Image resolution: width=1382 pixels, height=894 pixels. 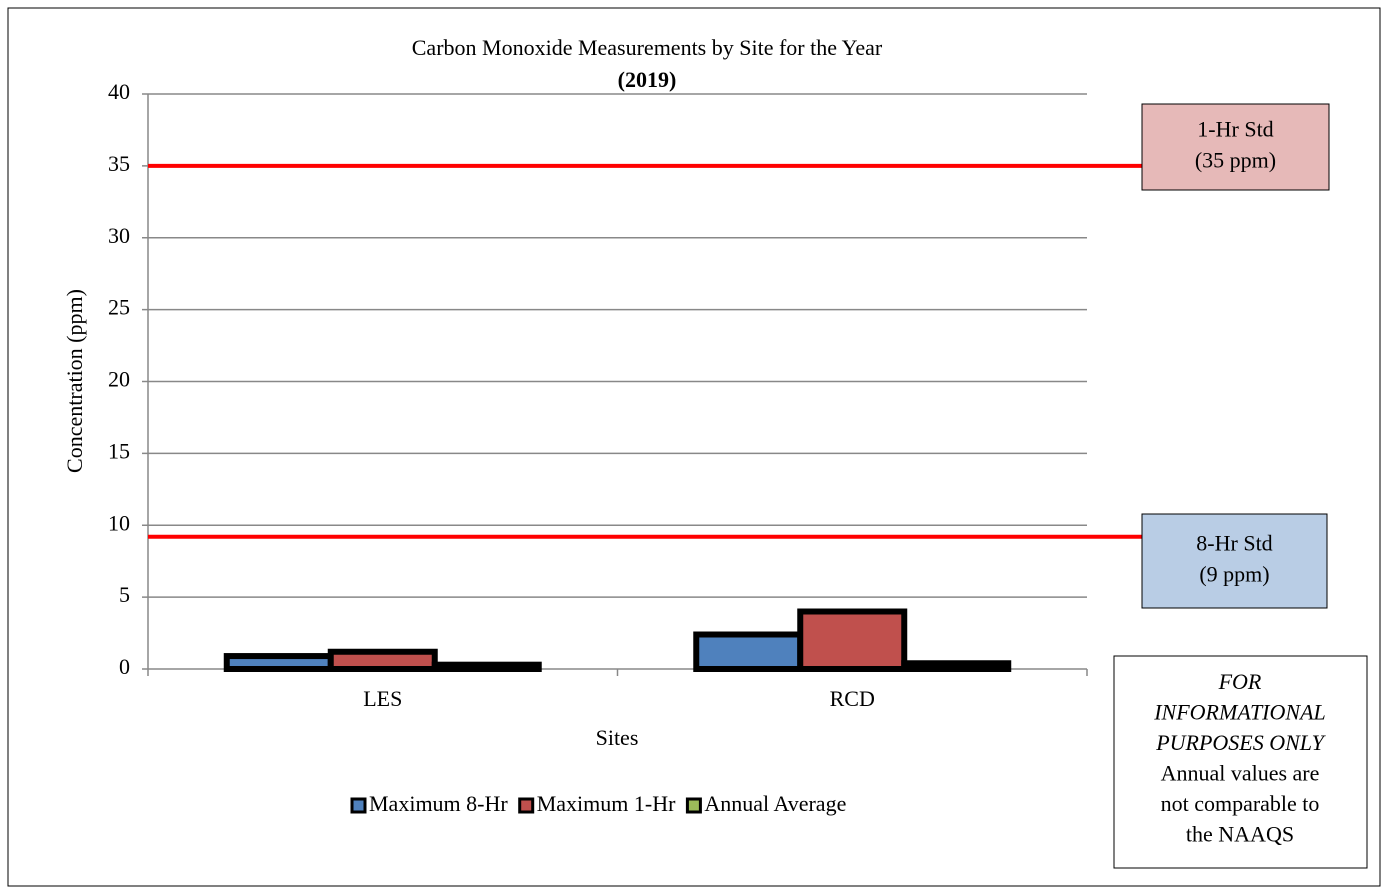 What do you see at coordinates (438, 803) in the screenshot?
I see `legend-label: Maximum 8-Hr` at bounding box center [438, 803].